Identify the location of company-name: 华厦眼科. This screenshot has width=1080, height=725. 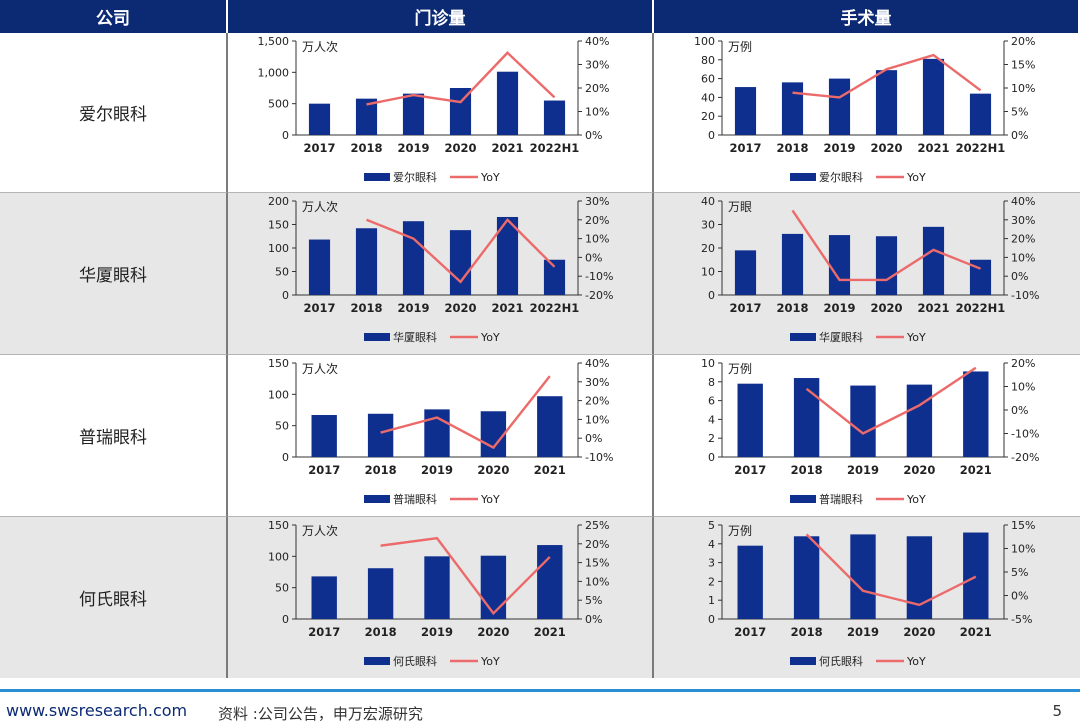
(114, 274).